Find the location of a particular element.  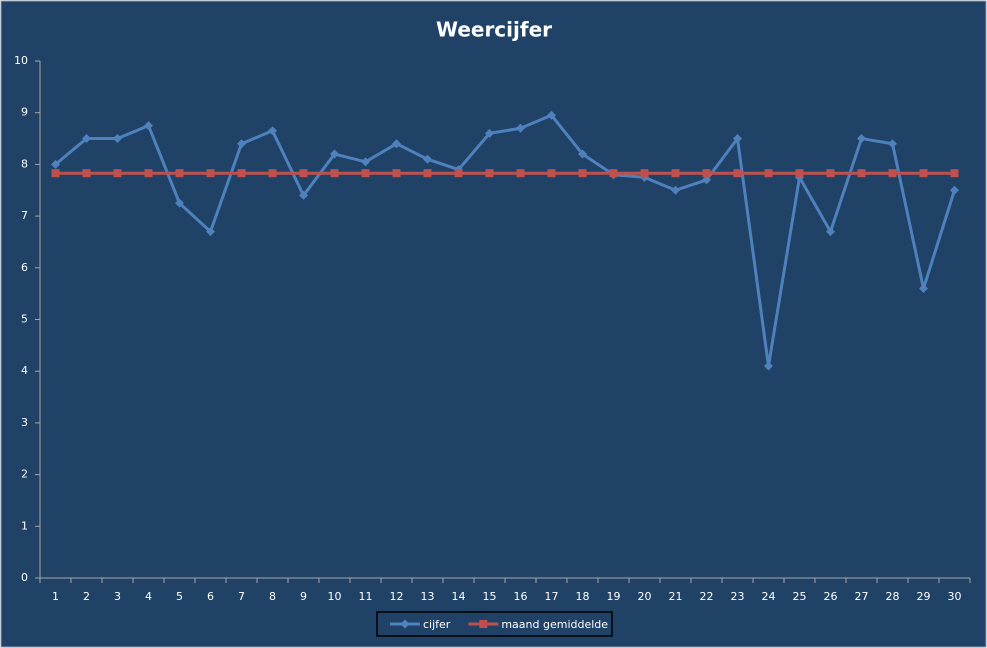

x-tick-label: 17 is located at coordinates (552, 596).